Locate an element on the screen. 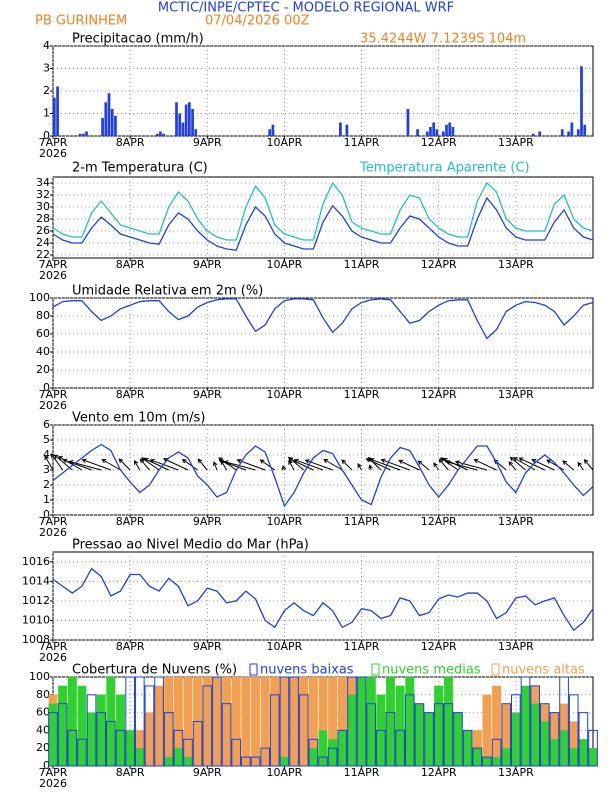  location: 35.4244W 7.1239S 104m is located at coordinates (443, 39).